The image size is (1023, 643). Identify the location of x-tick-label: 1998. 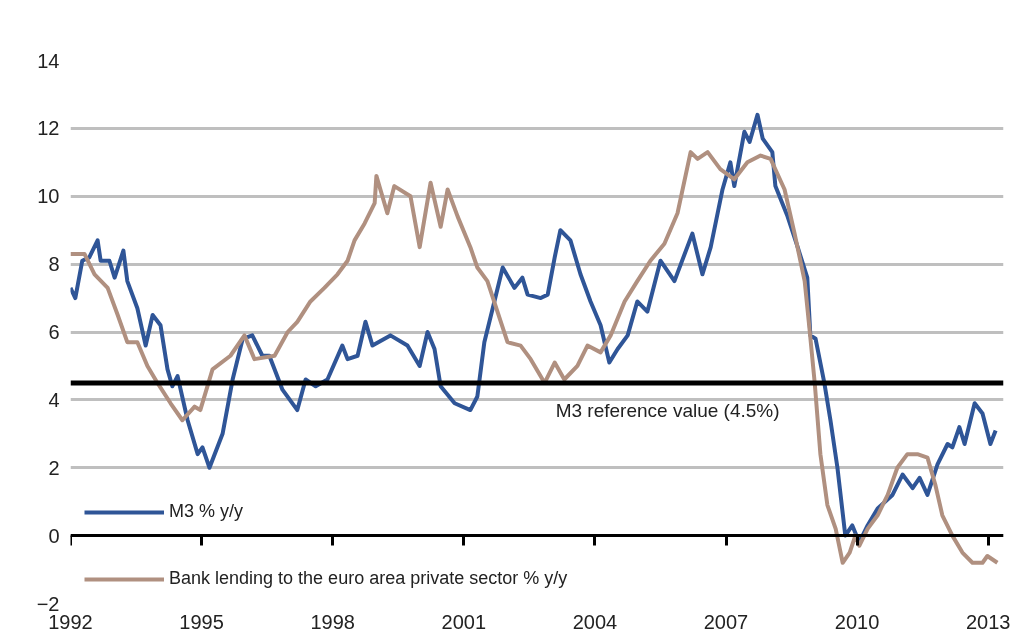
(332, 621).